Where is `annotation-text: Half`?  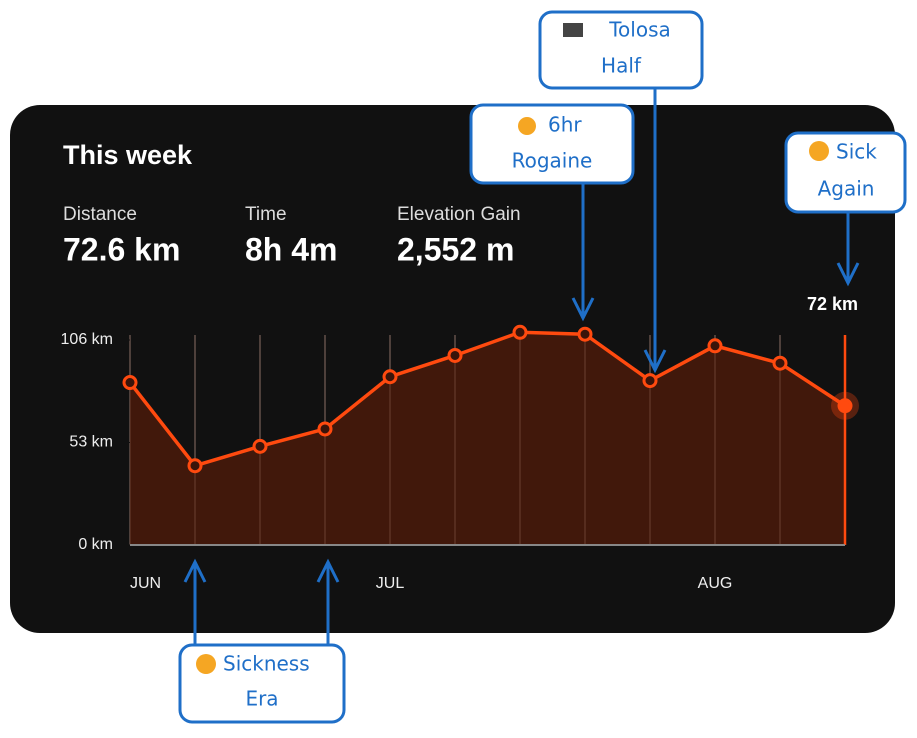 annotation-text: Half is located at coordinates (621, 66).